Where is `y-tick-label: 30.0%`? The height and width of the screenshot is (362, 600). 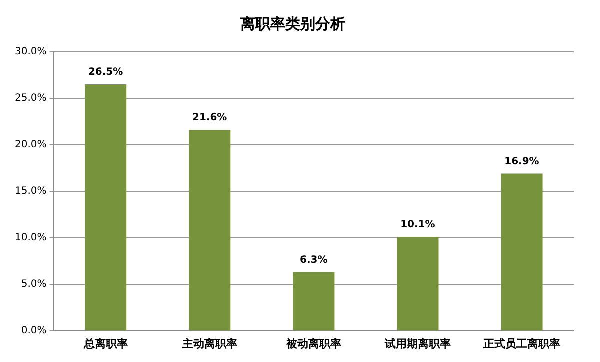
y-tick-label: 30.0% is located at coordinates (30, 52).